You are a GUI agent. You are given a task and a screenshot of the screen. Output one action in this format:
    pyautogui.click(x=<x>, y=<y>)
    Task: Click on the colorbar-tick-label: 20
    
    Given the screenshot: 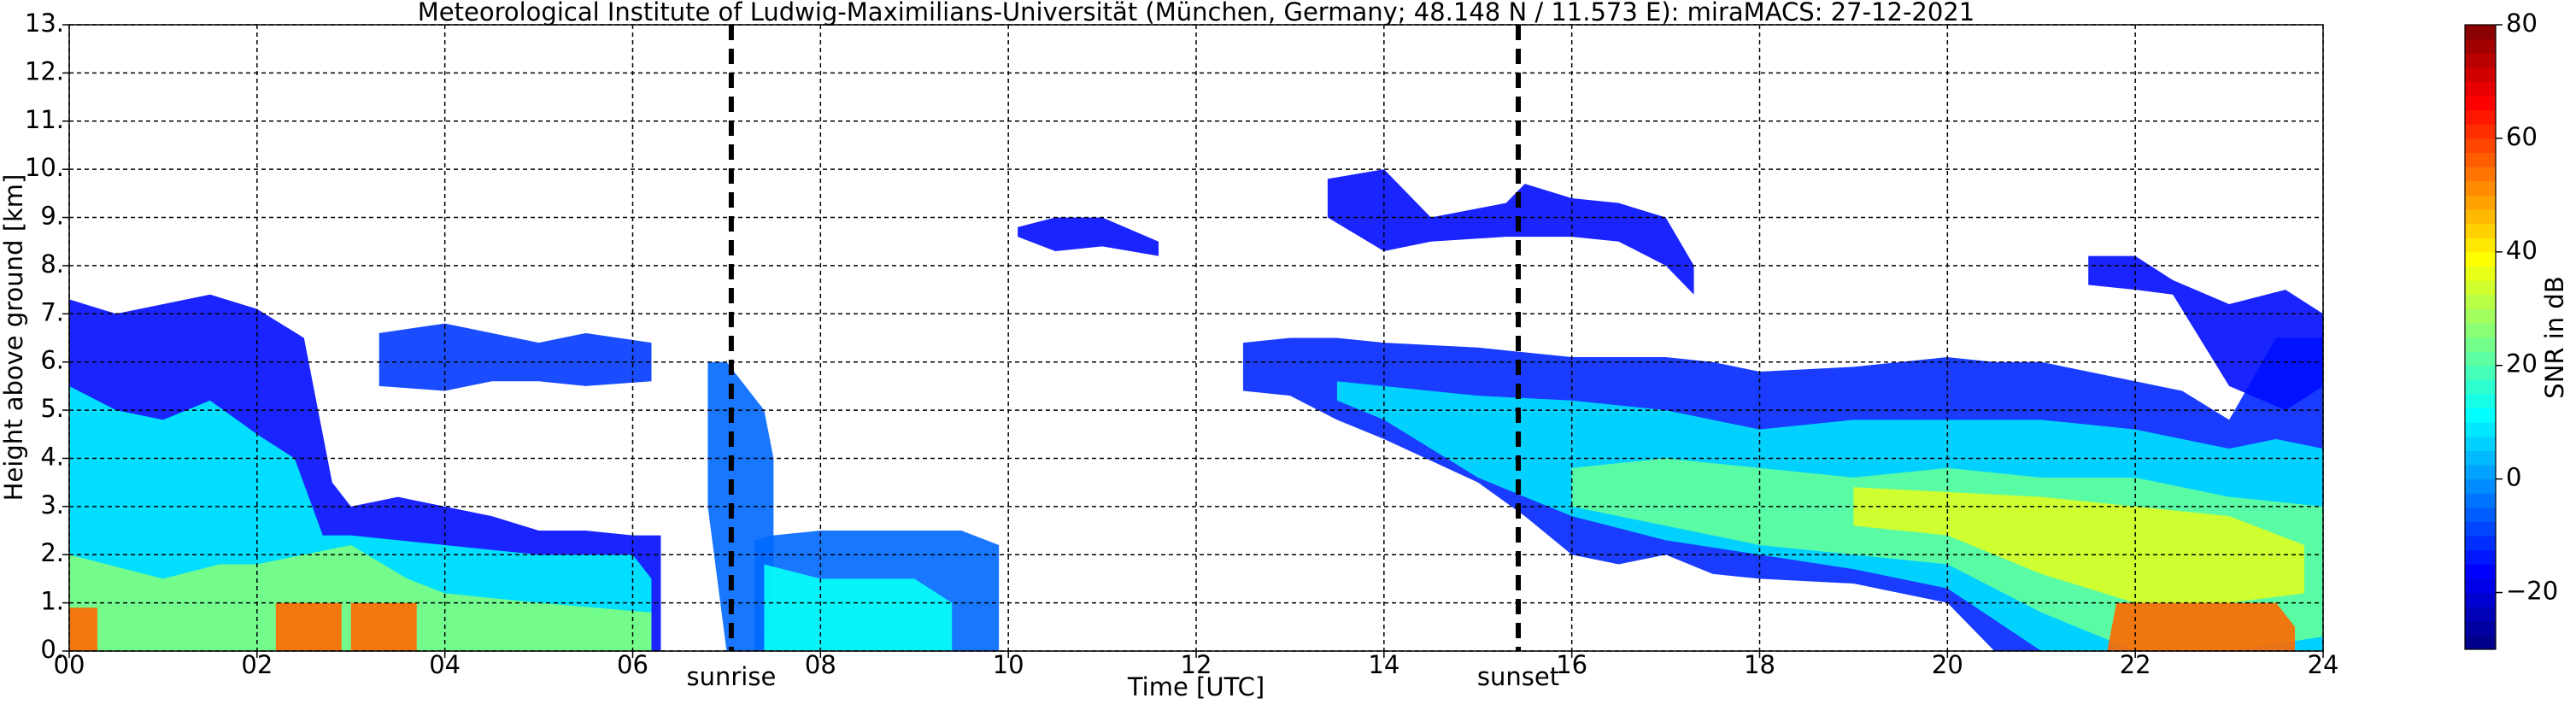 What is the action you would take?
    pyautogui.click(x=2522, y=363)
    